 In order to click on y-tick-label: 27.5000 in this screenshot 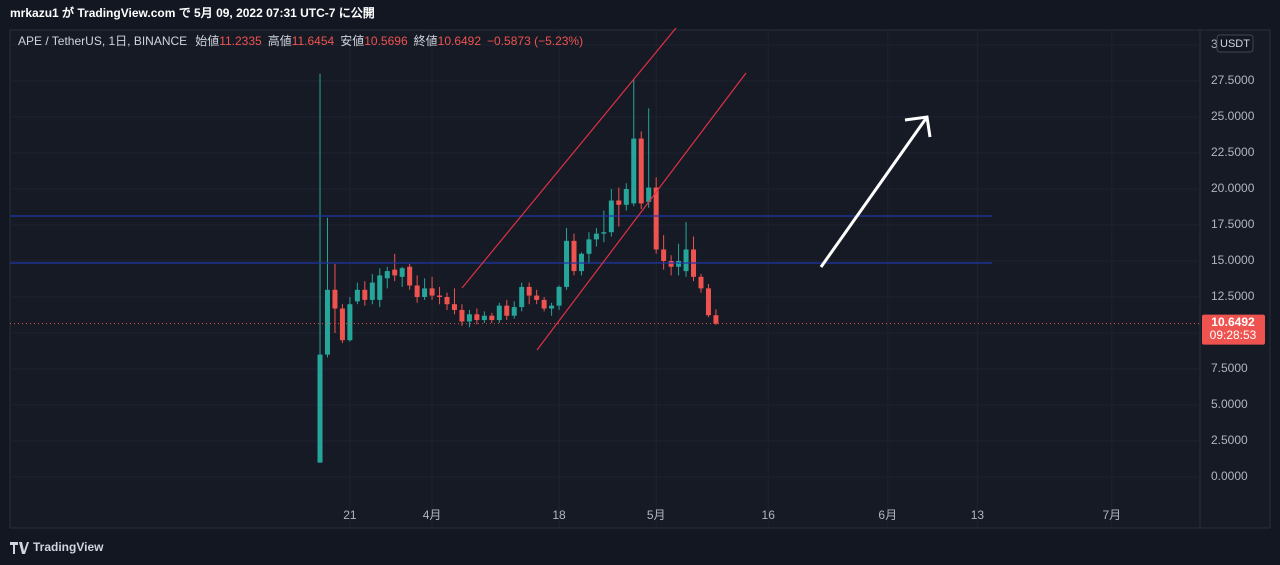, I will do `click(1233, 80)`.